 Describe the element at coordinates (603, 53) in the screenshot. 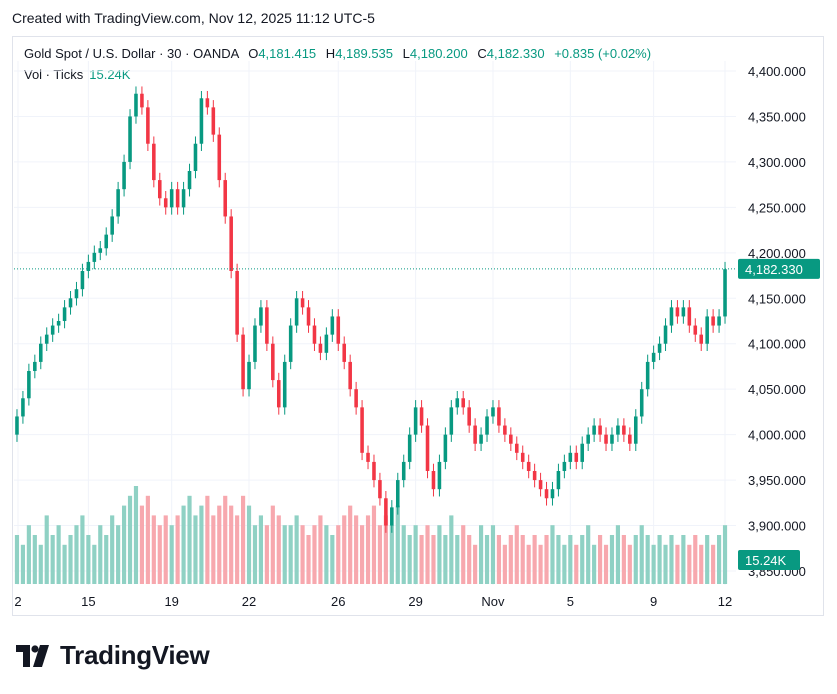

I see `change-value: +0.835 (+0.02%)` at that location.